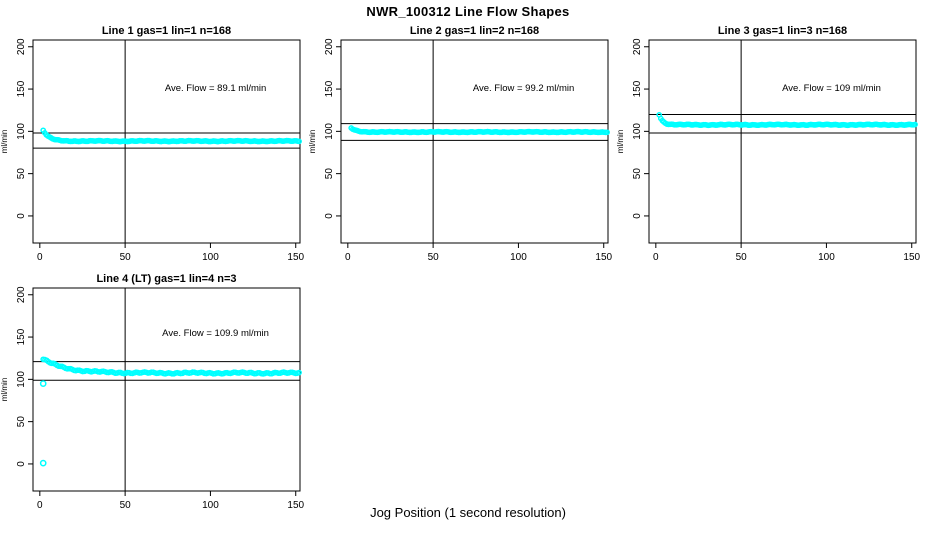 Image resolution: width=936 pixels, height=540 pixels. I want to click on panel-title: Line 2 gas=1 lin=2 n=168, so click(474, 31).